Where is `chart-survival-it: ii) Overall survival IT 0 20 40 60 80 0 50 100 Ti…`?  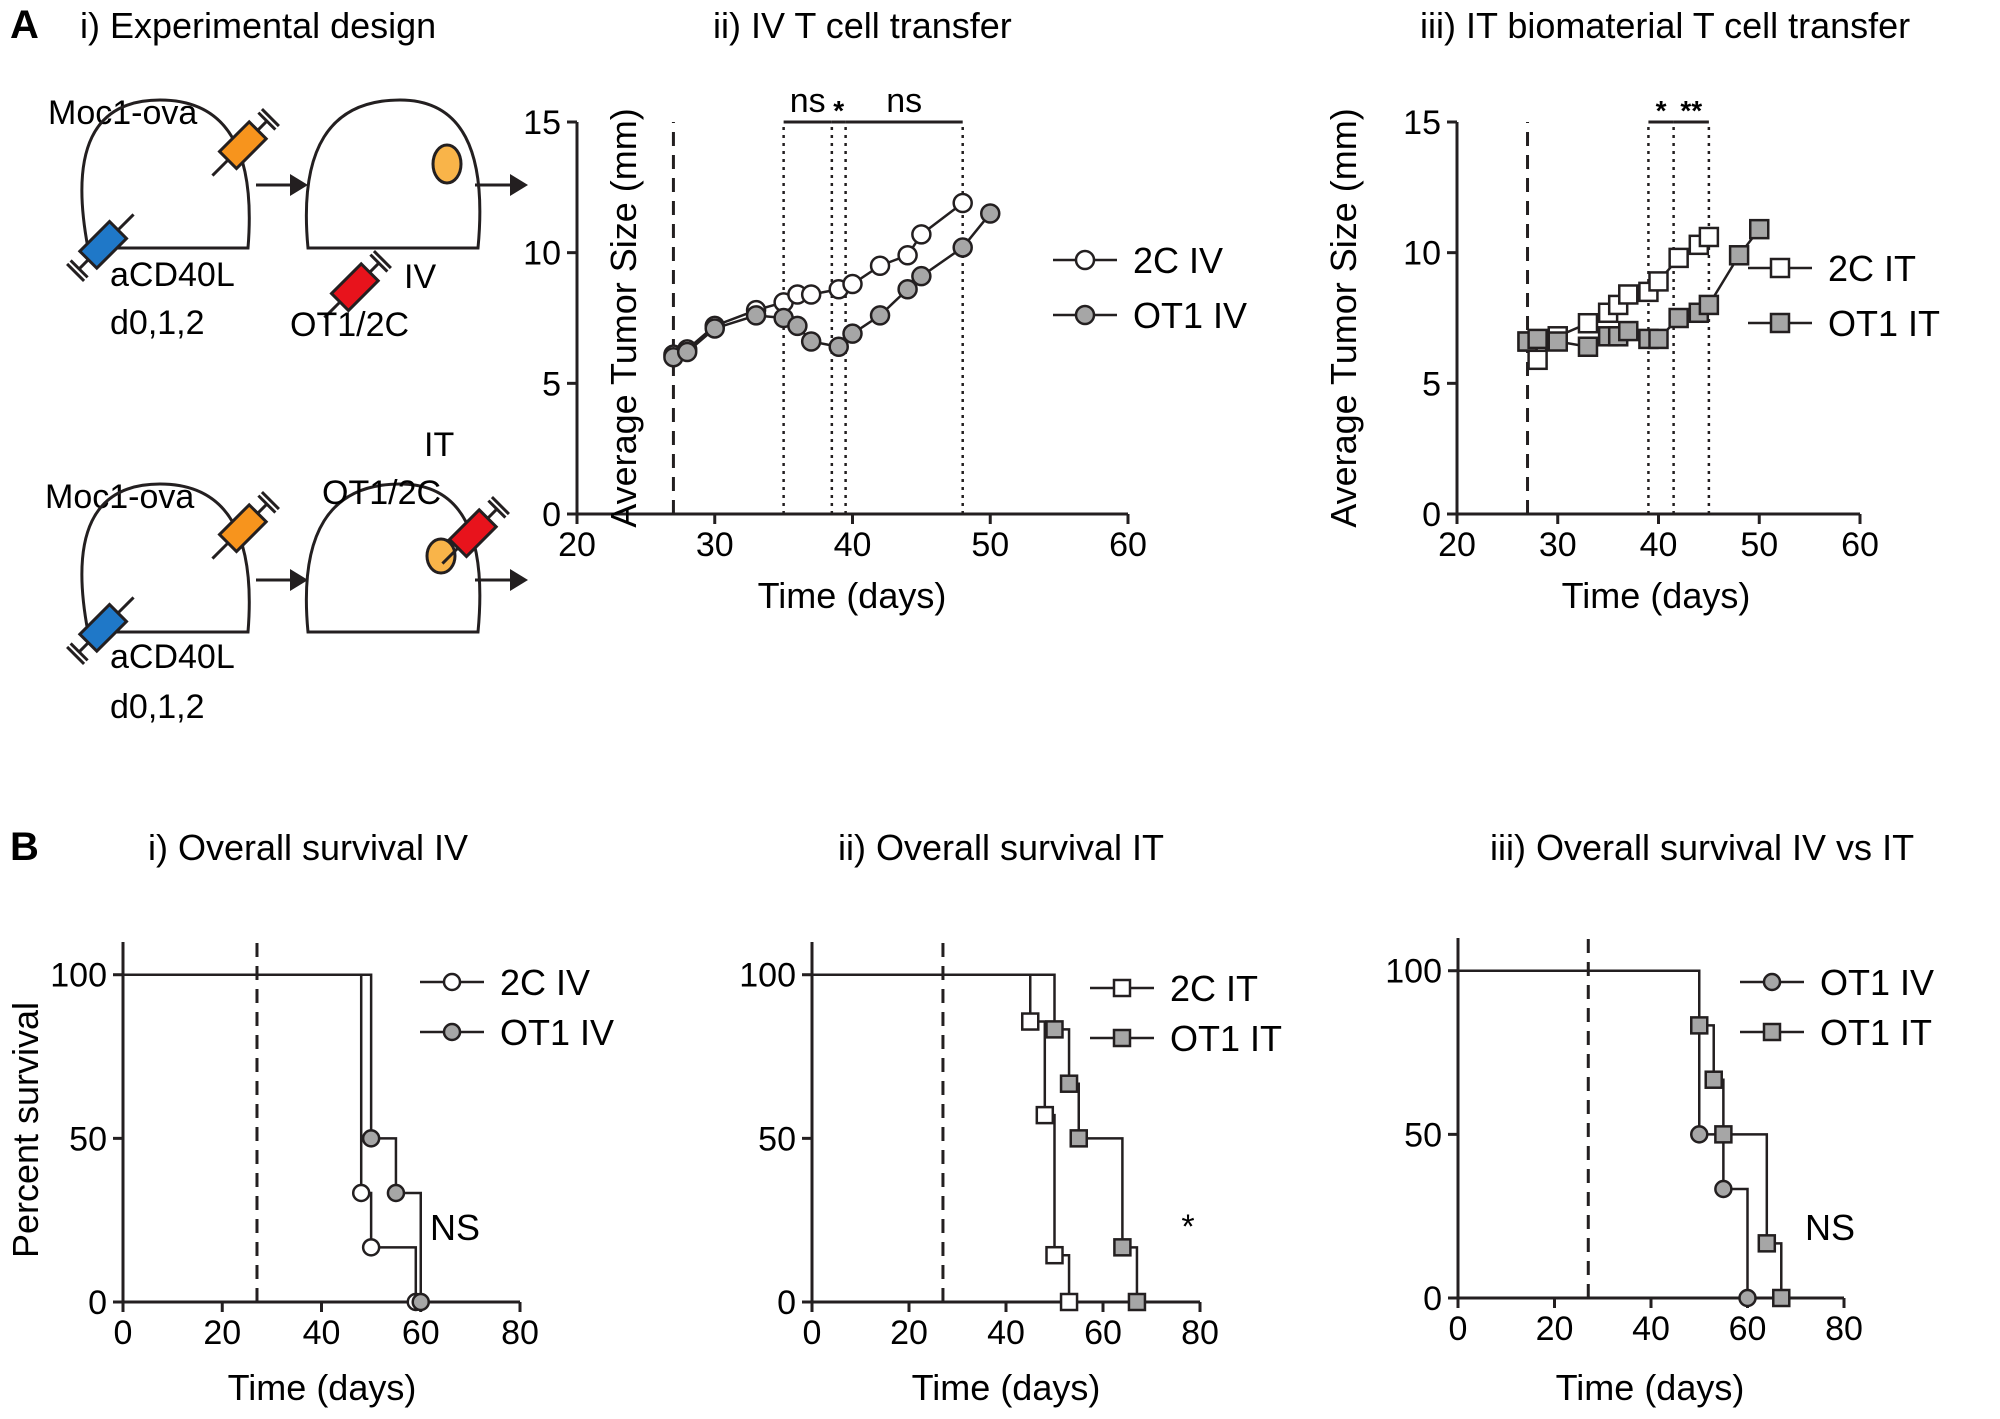 chart-survival-it: ii) Overall survival IT 0 20 40 60 80 0 50 100 Ti… is located at coordinates (1010, 1117).